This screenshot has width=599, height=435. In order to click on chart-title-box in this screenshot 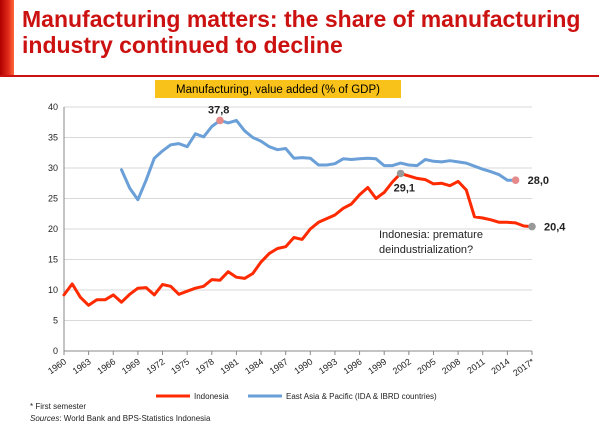, I will do `click(278, 89)`.